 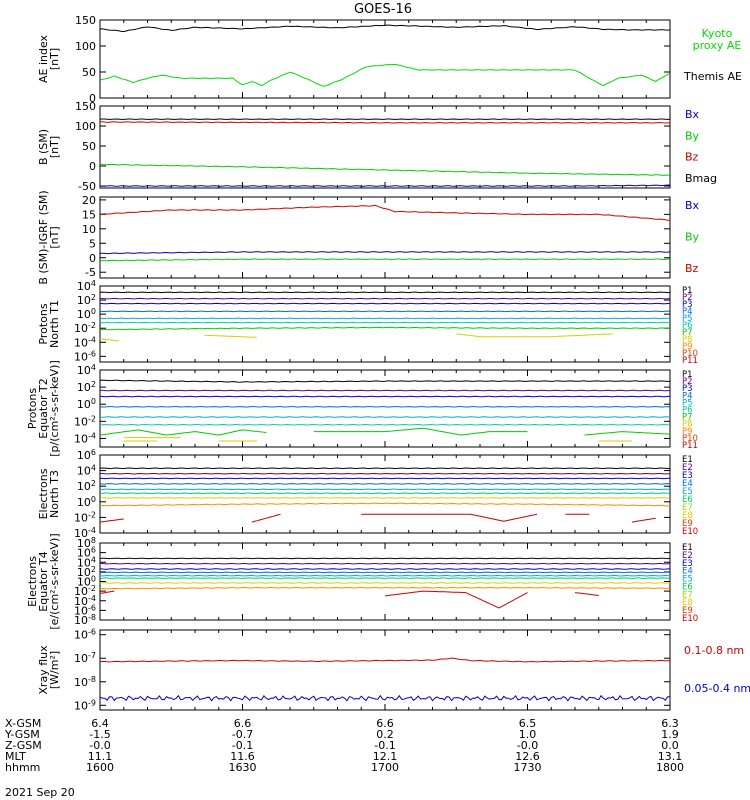 I want to click on ephemeris-row-label: Y-GSM, so click(x=22, y=734).